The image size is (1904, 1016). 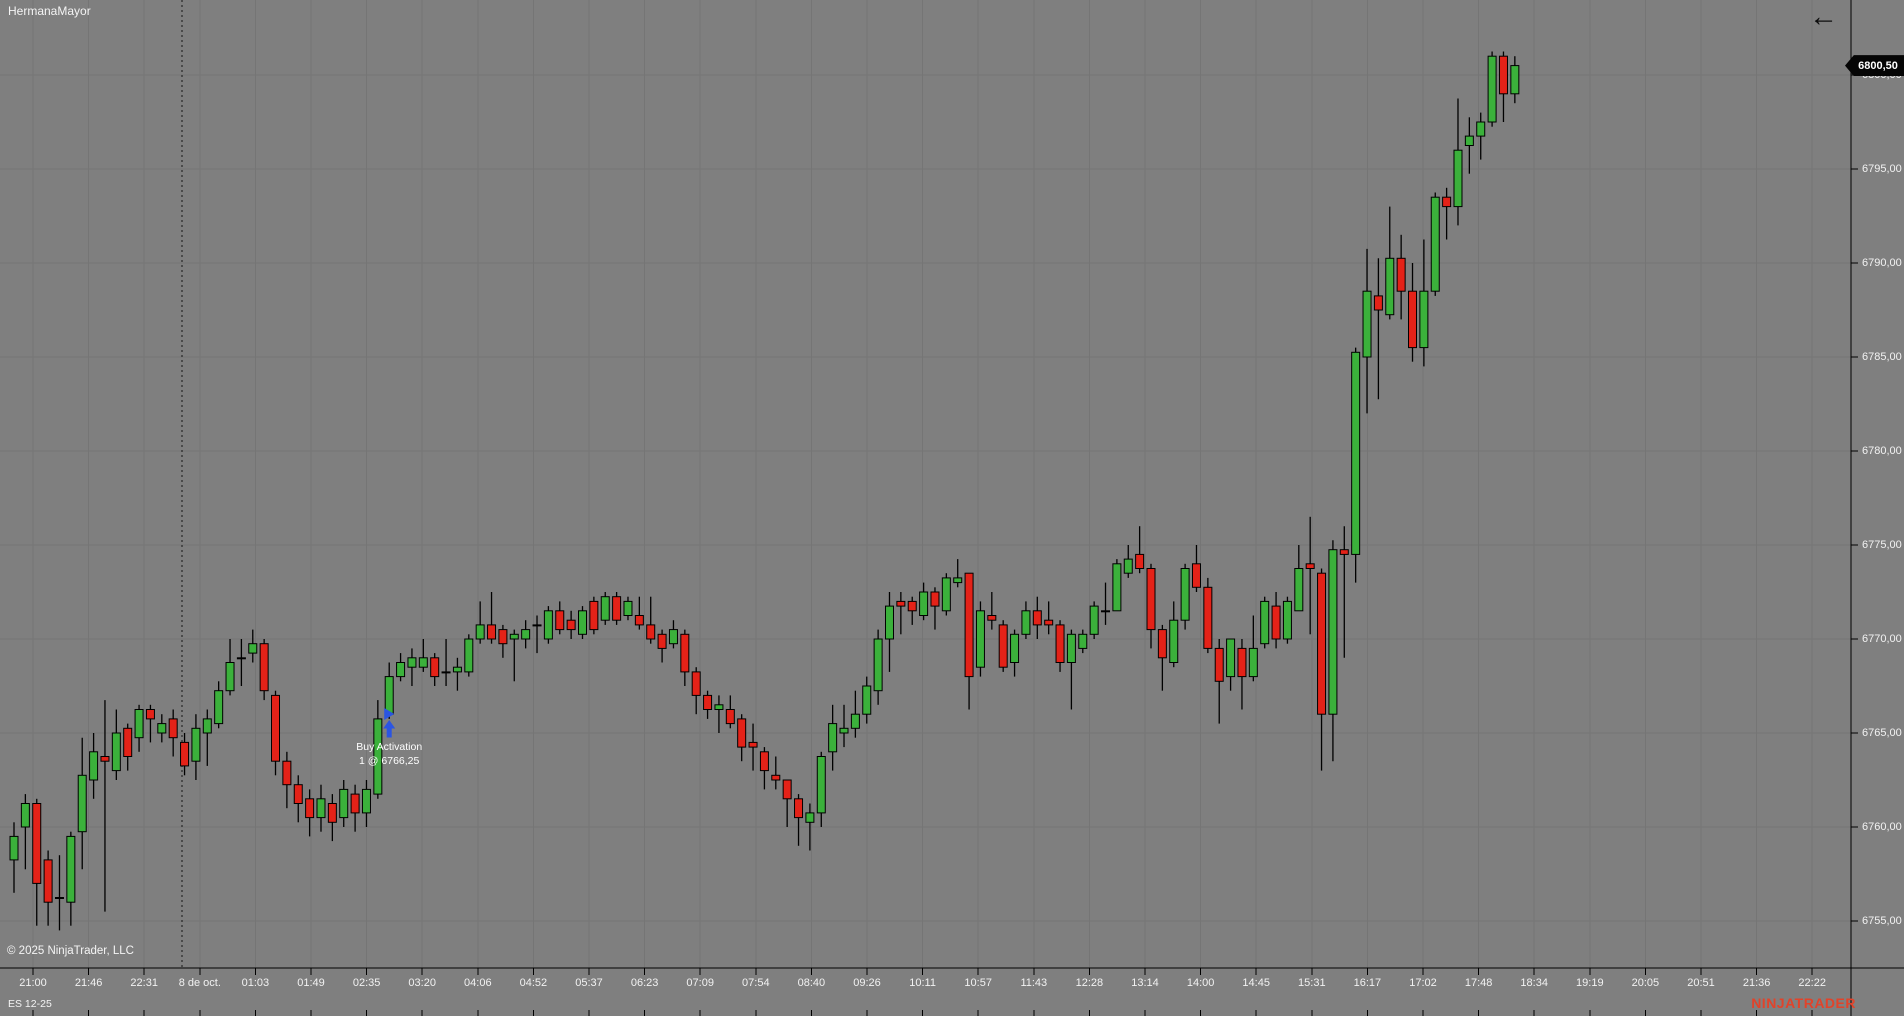 What do you see at coordinates (1882, 827) in the screenshot?
I see `price-axis-label: 6760,00` at bounding box center [1882, 827].